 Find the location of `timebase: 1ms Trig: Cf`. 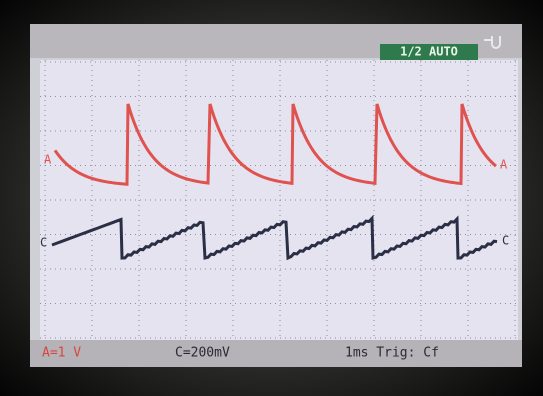

timebase: 1ms Trig: Cf is located at coordinates (392, 353).